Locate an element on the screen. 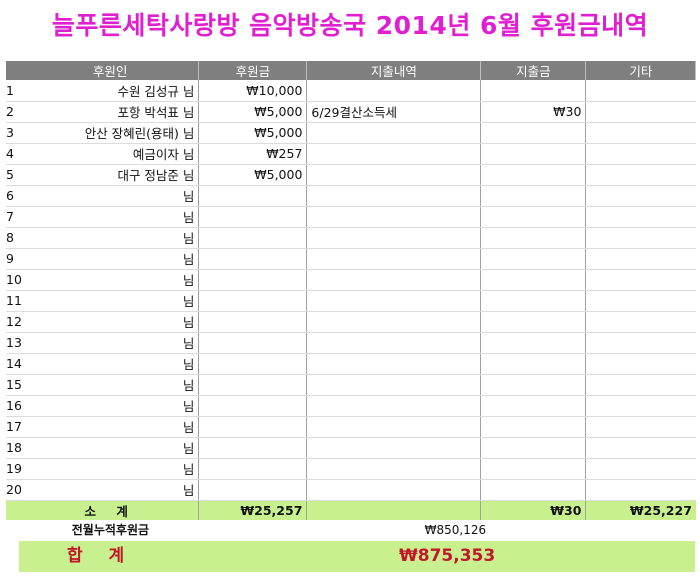 The width and height of the screenshot is (700, 578). grand-total-bar: 합 계 ₩875,353 is located at coordinates (357, 556).